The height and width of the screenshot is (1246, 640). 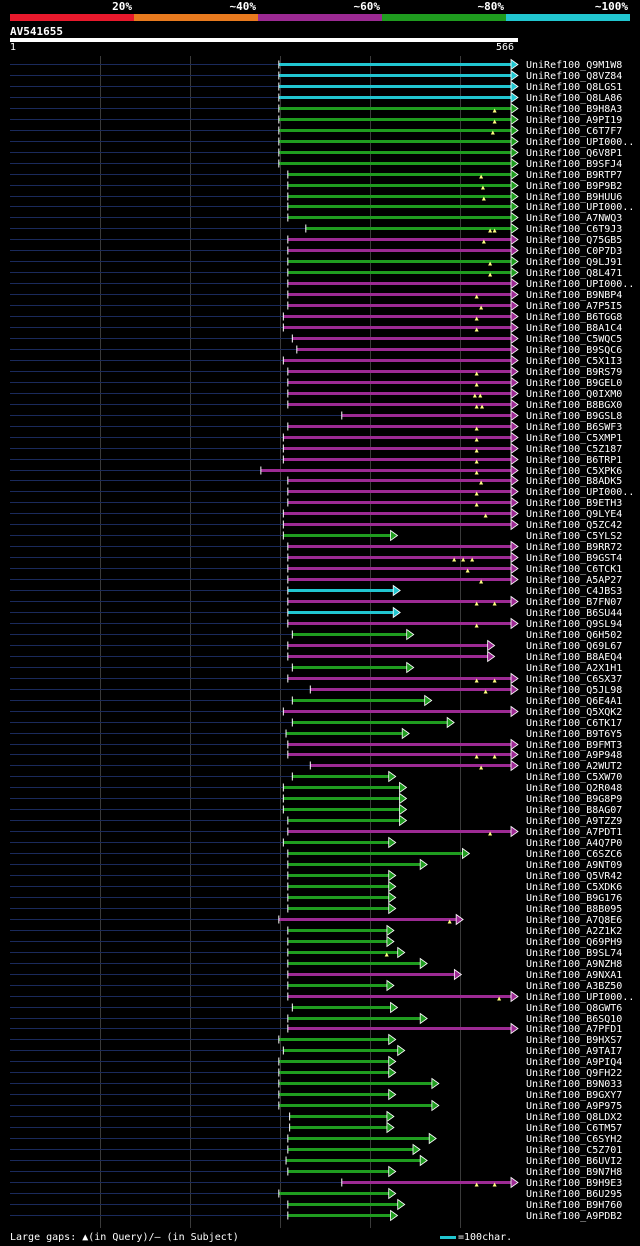 I want to click on hit-label: UniRef100_B9SL74, so click(x=574, y=953).